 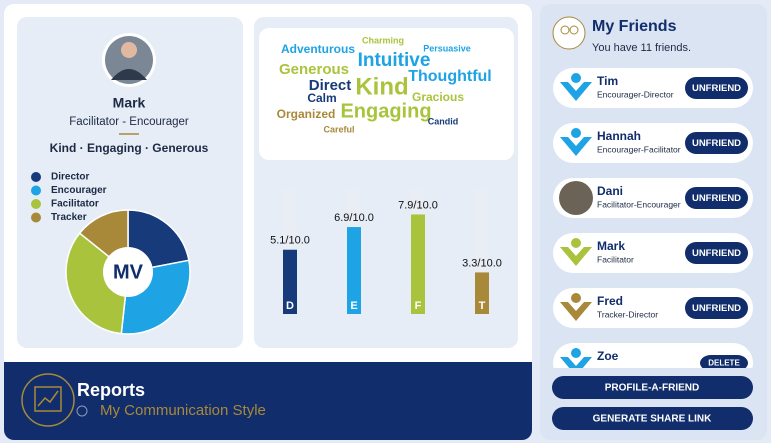 I want to click on reports-subtitle: My Communication Style, so click(x=183, y=410).